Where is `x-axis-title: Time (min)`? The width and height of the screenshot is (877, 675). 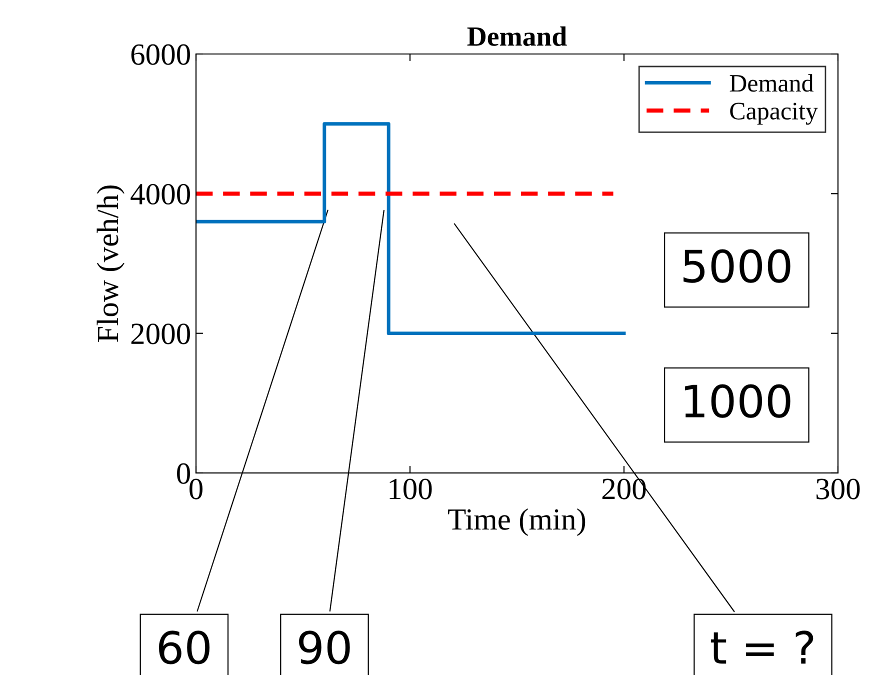 x-axis-title: Time (min) is located at coordinates (517, 522).